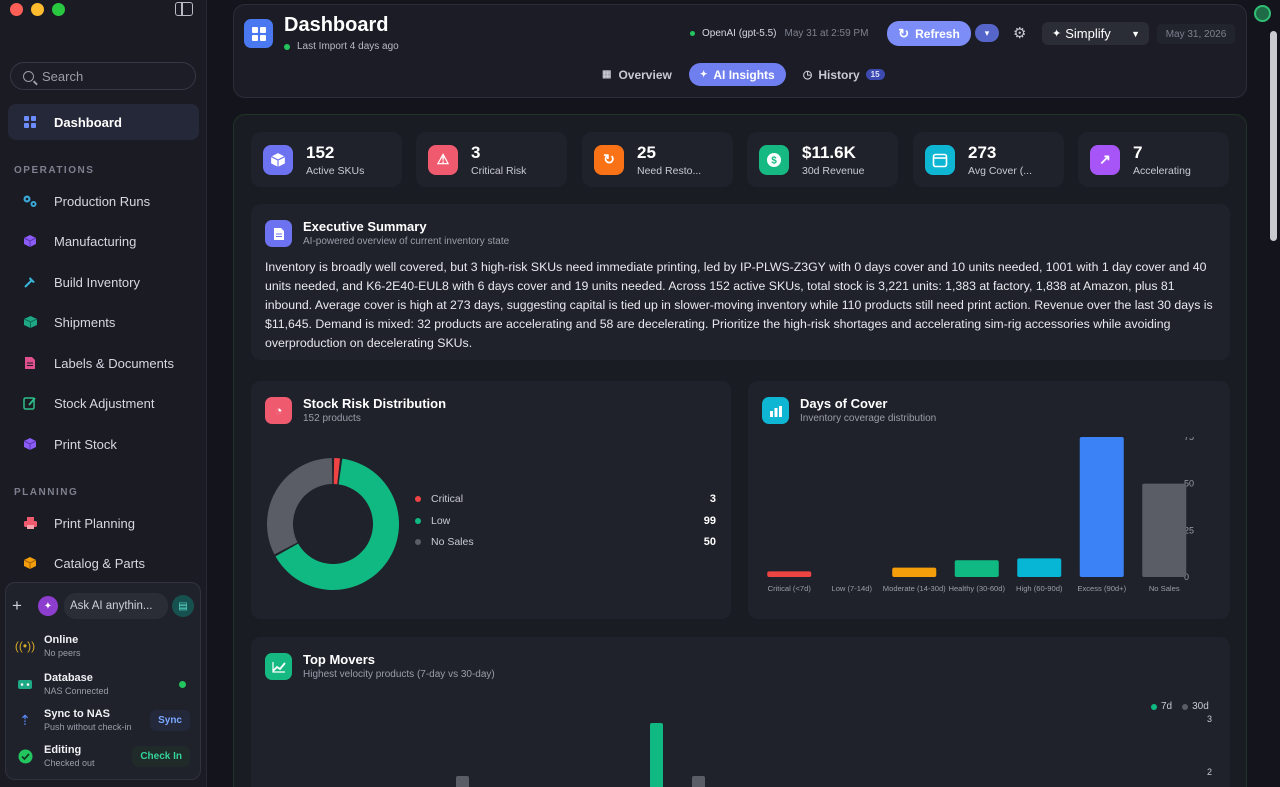 The width and height of the screenshot is (1280, 787). I want to click on tab-history: ◷ History 15, so click(844, 74).